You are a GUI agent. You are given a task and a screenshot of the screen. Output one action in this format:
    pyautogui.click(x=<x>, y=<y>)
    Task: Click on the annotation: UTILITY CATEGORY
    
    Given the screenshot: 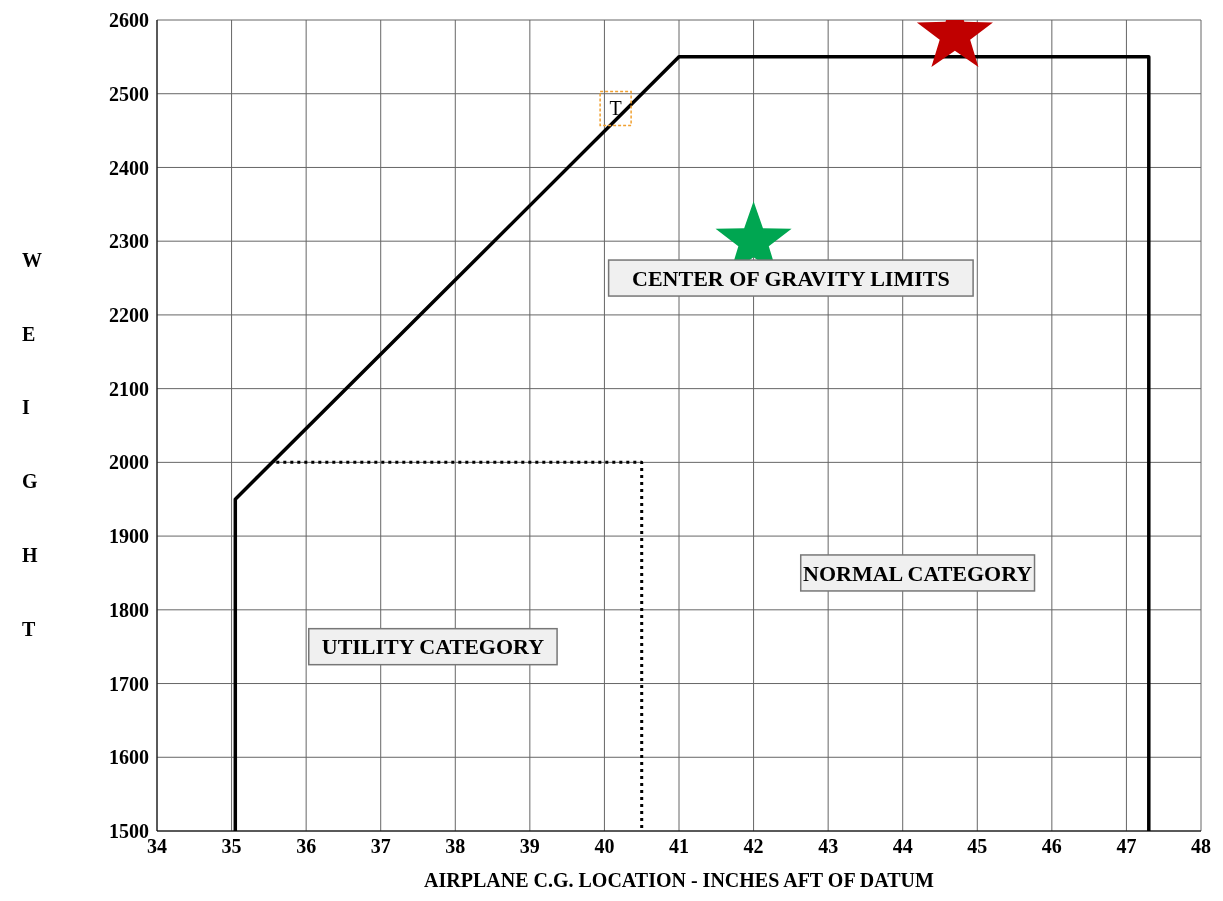 What is the action you would take?
    pyautogui.click(x=433, y=647)
    